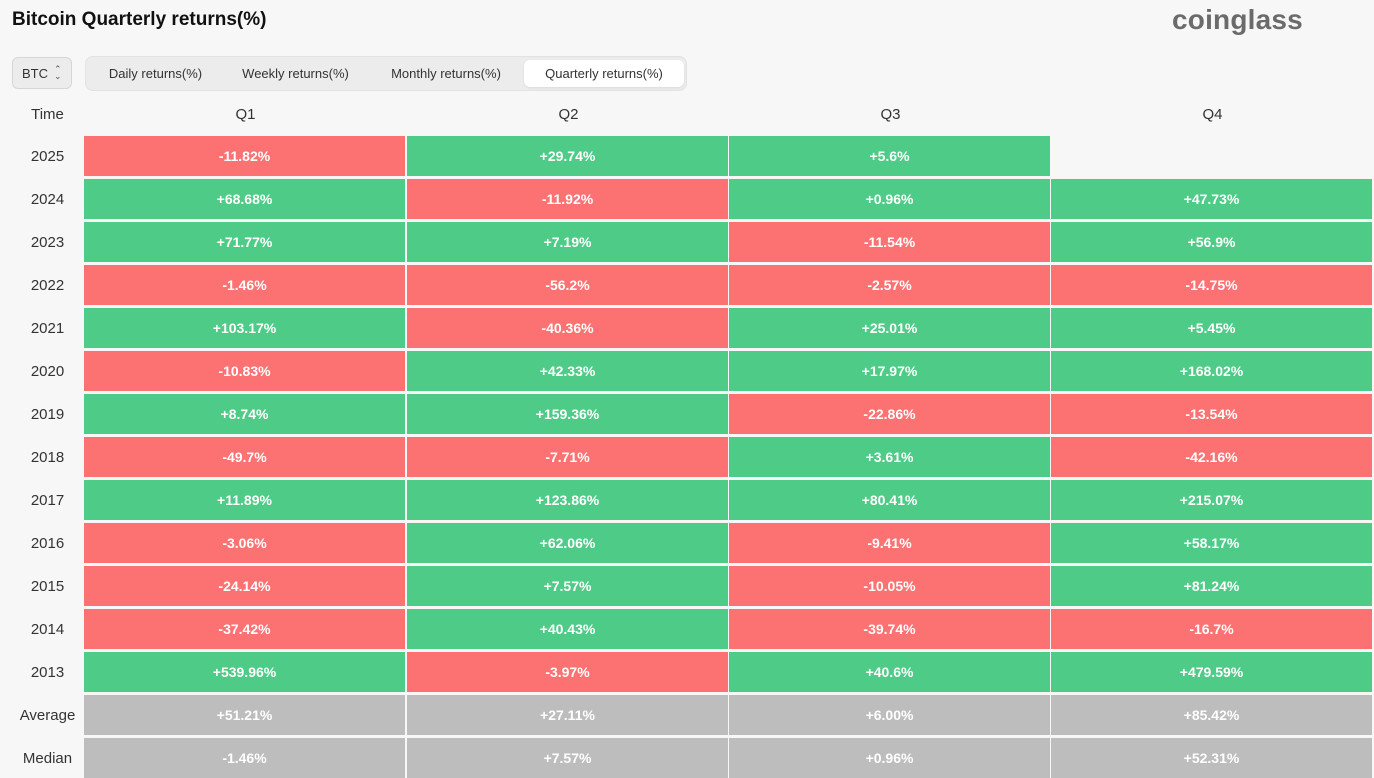 Image resolution: width=1374 pixels, height=778 pixels. What do you see at coordinates (889, 371) in the screenshot?
I see `return-cell: +17.97%` at bounding box center [889, 371].